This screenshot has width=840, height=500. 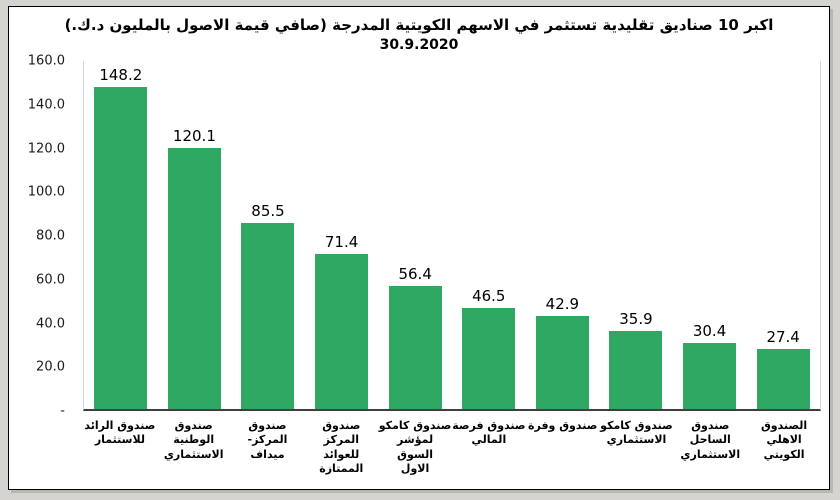 I want to click on category-label: صندوق الرائد للاستثمار, so click(x=120, y=433).